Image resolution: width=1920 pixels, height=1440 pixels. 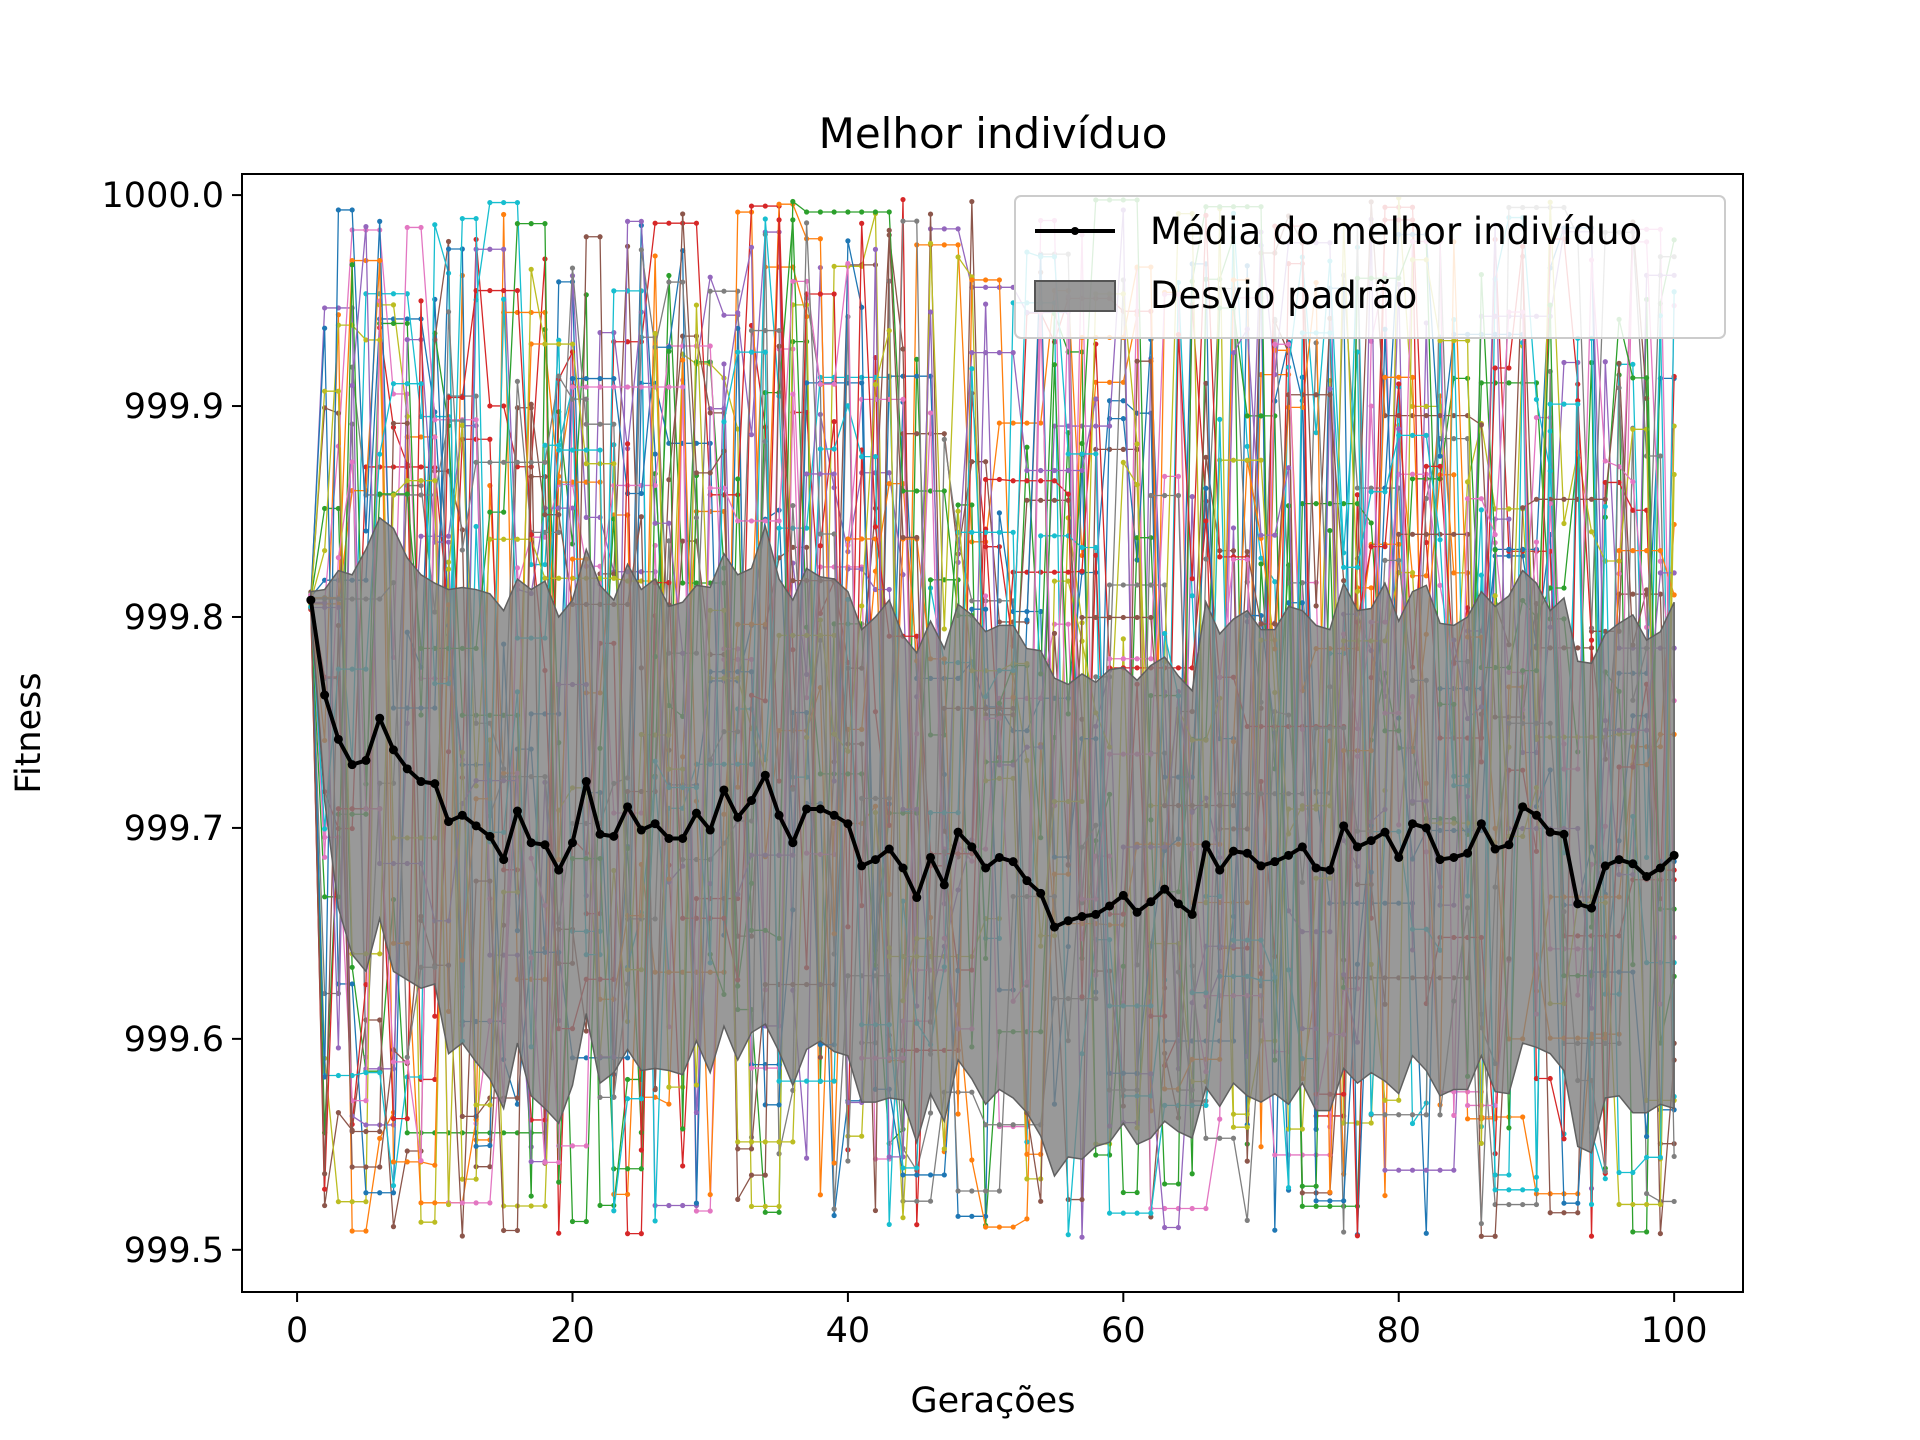 What do you see at coordinates (174, 829) in the screenshot?
I see `y-tick-label: 999.7` at bounding box center [174, 829].